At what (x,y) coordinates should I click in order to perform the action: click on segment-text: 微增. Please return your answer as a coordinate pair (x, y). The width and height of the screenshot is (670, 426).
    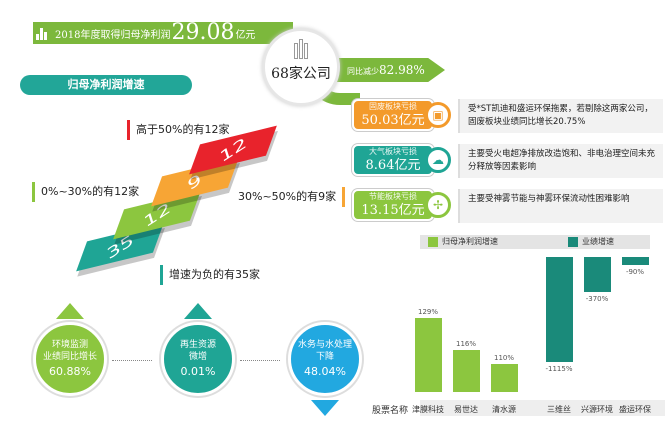
    Looking at the image, I should click on (197, 357).